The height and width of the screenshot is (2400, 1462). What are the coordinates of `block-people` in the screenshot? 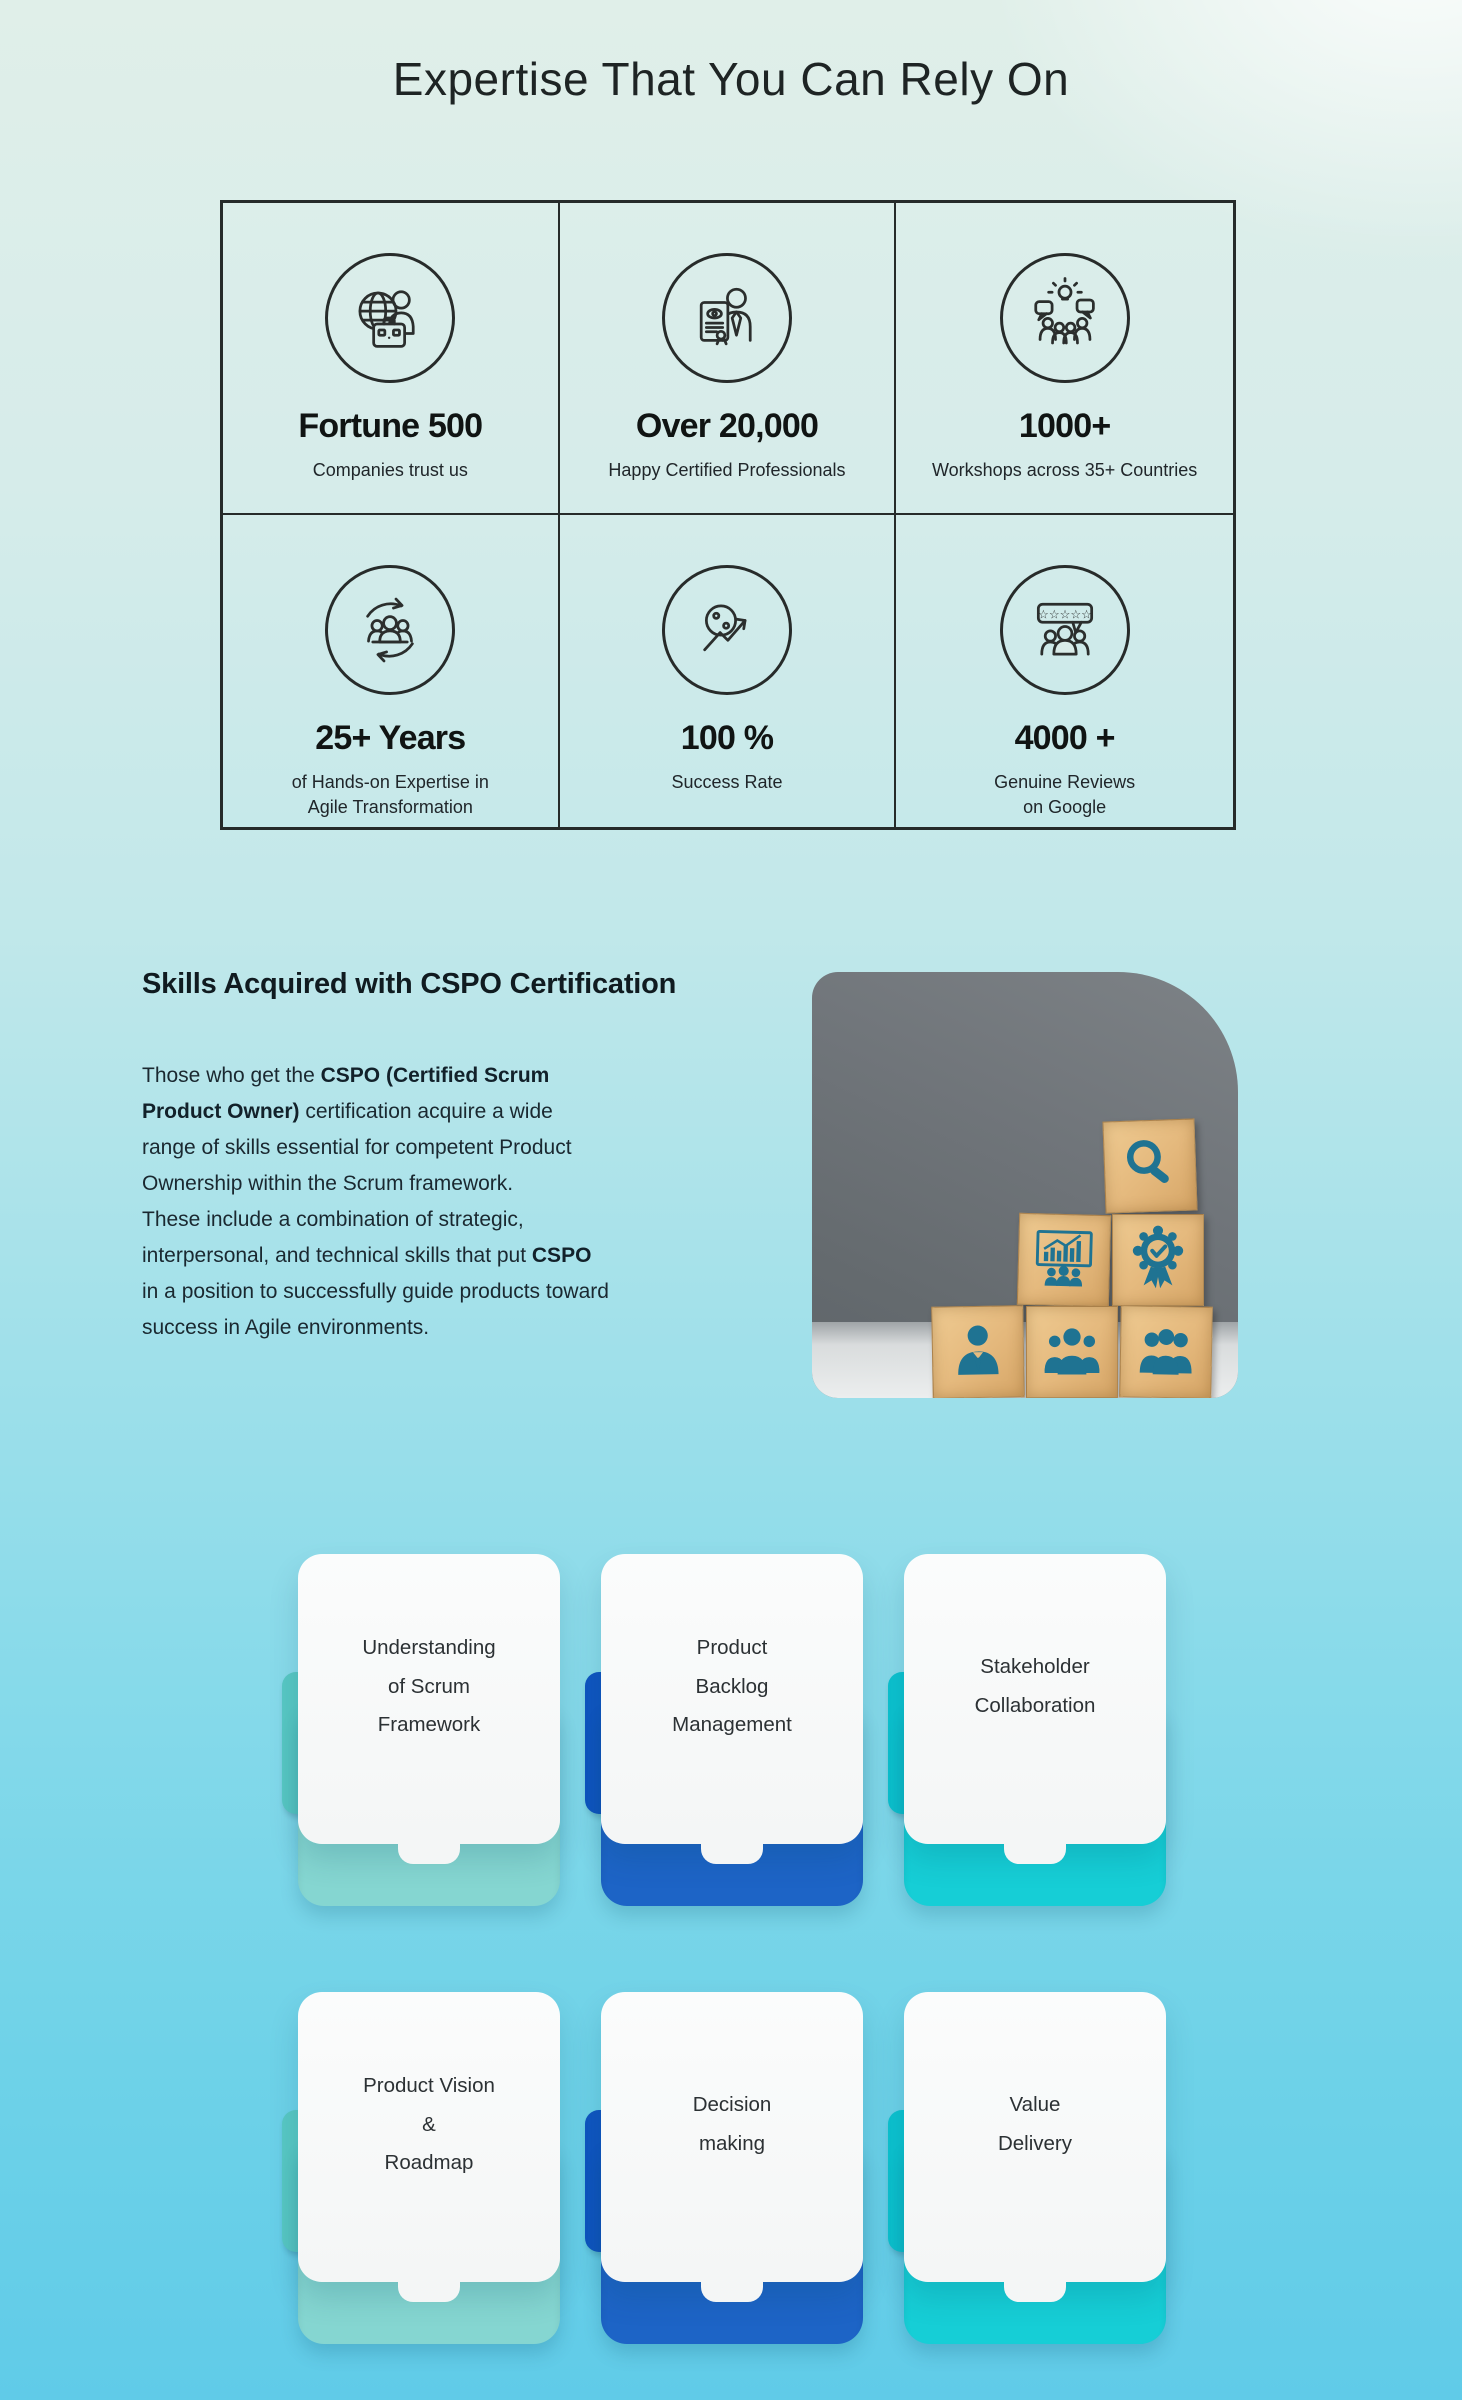 It's located at (1166, 1351).